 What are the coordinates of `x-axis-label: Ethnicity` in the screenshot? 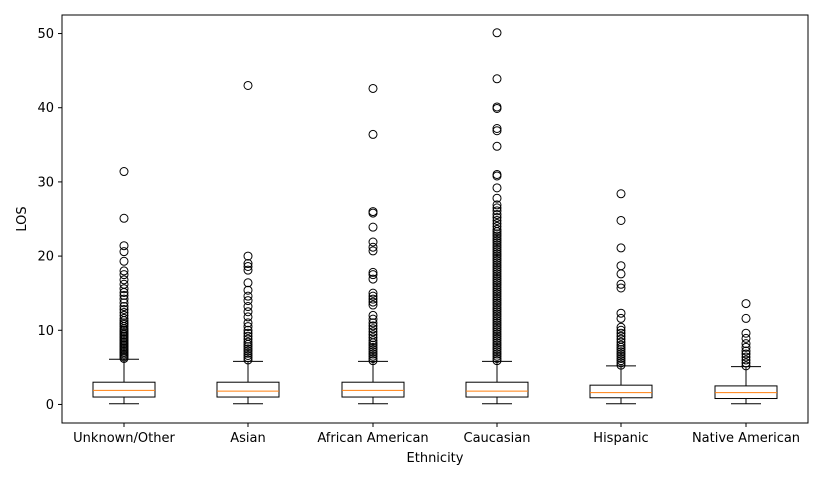 It's located at (435, 458).